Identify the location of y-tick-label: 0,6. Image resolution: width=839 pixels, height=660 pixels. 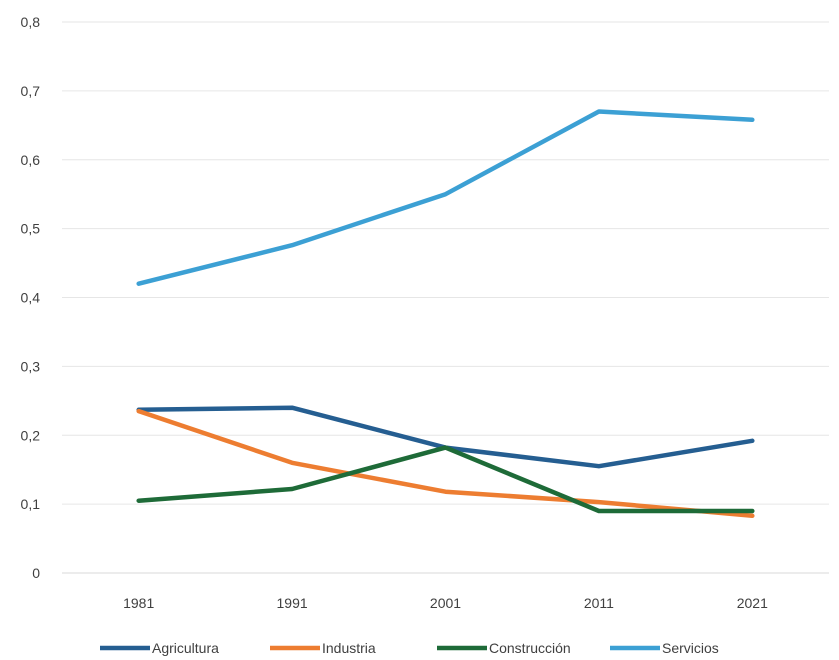
(31, 160).